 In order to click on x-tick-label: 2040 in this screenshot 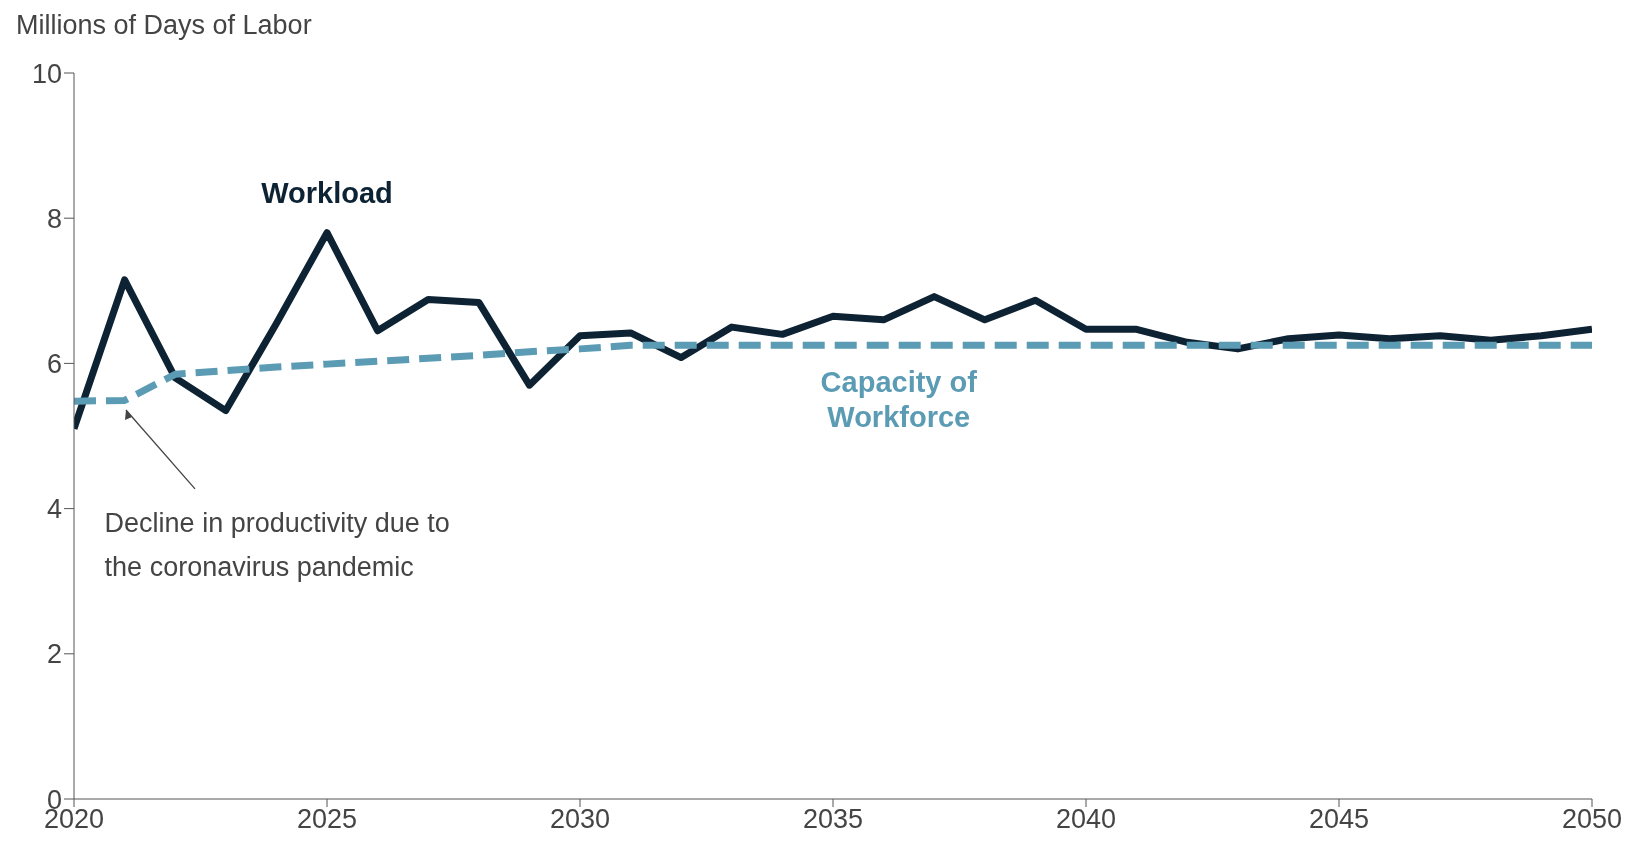, I will do `click(1086, 819)`.